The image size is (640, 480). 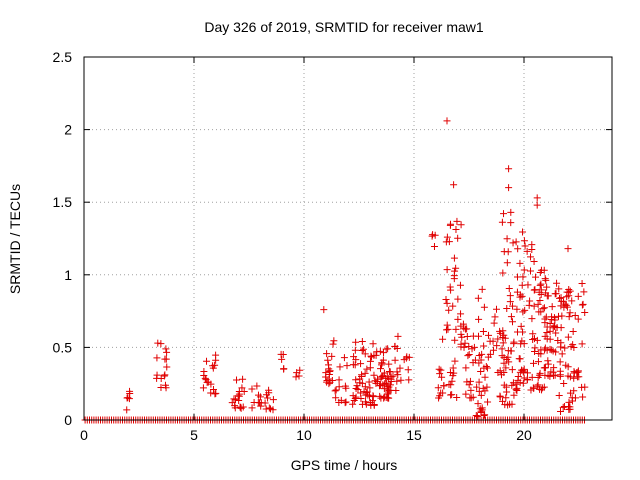 I want to click on x-tick-label: 20, so click(x=524, y=435).